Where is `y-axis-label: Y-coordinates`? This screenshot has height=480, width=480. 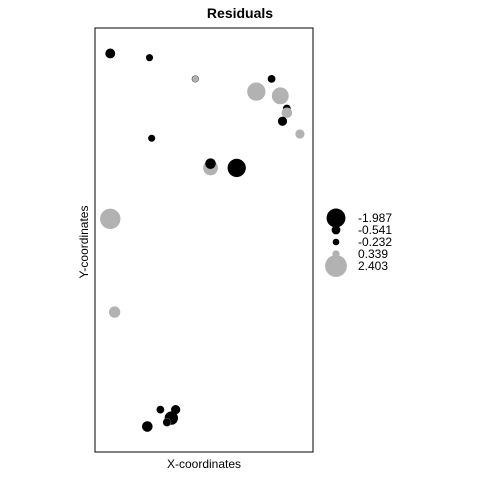
y-axis-label: Y-coordinates is located at coordinates (84, 242).